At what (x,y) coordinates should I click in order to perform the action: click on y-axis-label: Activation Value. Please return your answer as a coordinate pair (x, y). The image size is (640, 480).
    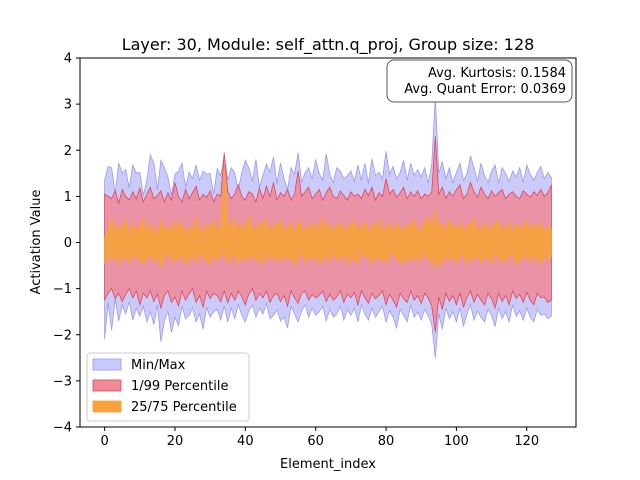
    Looking at the image, I should click on (36, 242).